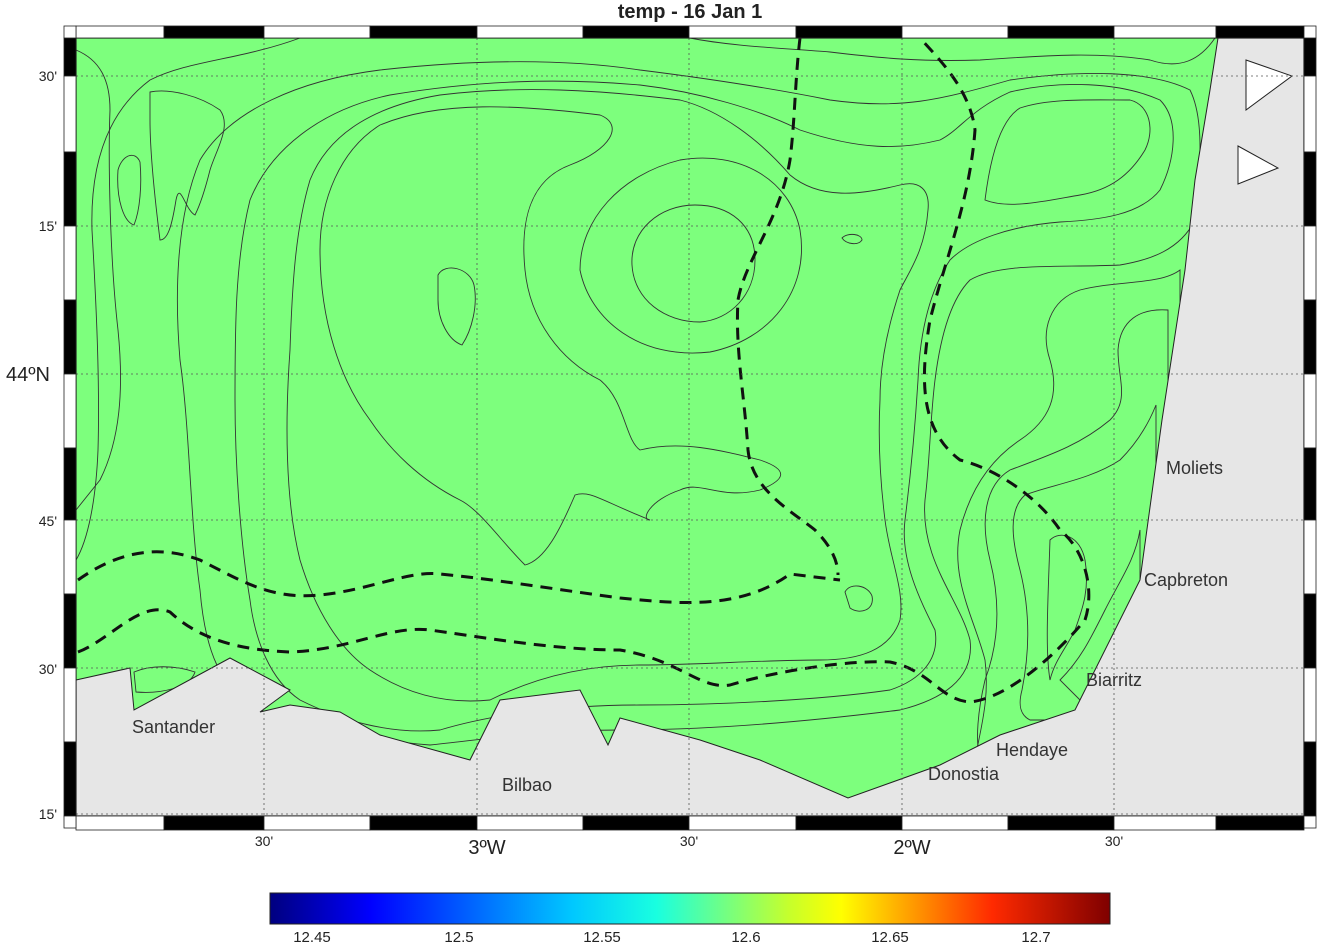 The height and width of the screenshot is (944, 1320). I want to click on place-capbreton: Capbreton, so click(1186, 580).